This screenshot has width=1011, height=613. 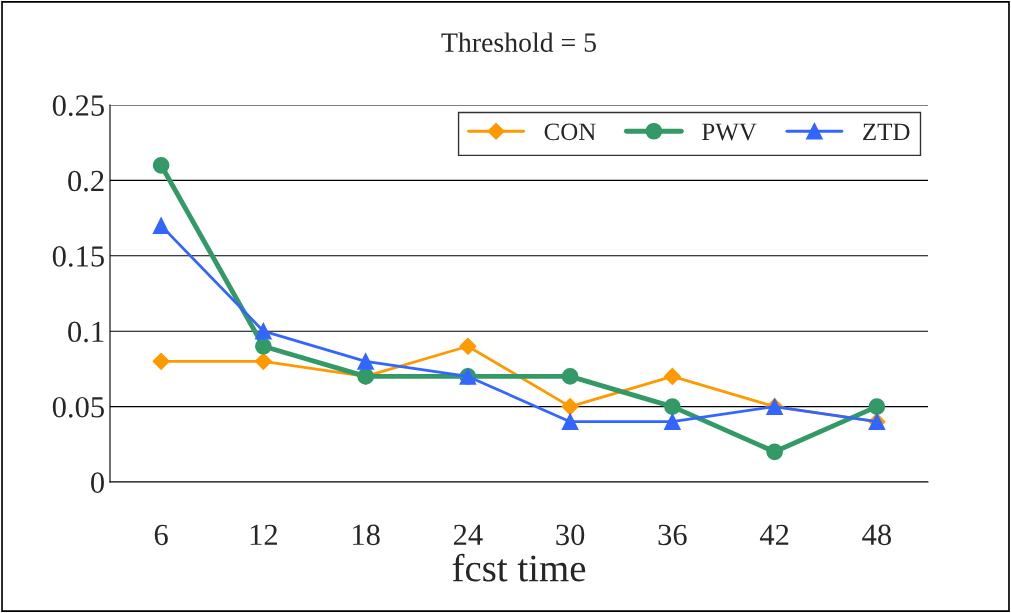 What do you see at coordinates (78, 407) in the screenshot?
I see `y-tick-label: 0.05` at bounding box center [78, 407].